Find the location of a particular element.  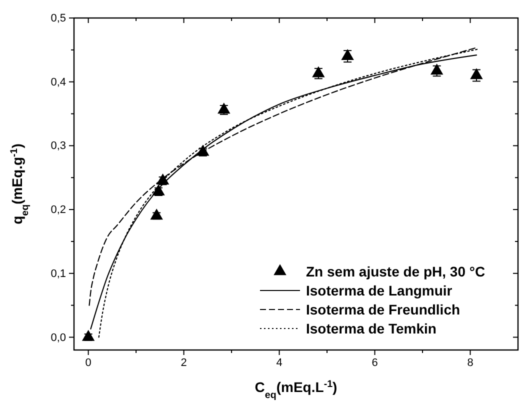

y-tick-label: 0,4 is located at coordinates (58, 82).